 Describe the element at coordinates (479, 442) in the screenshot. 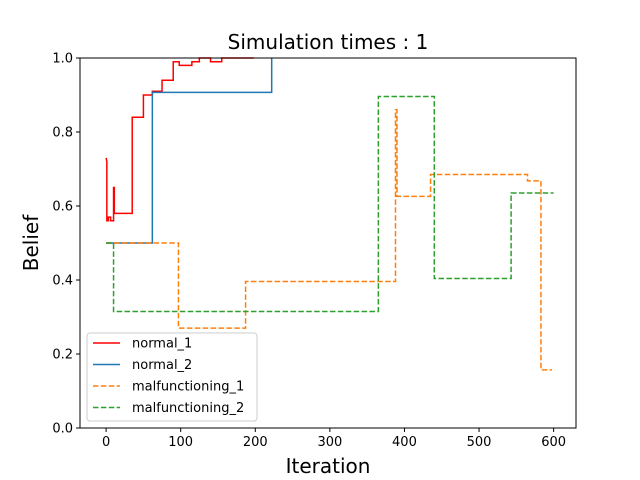

I see `x-tick-label: 500` at that location.